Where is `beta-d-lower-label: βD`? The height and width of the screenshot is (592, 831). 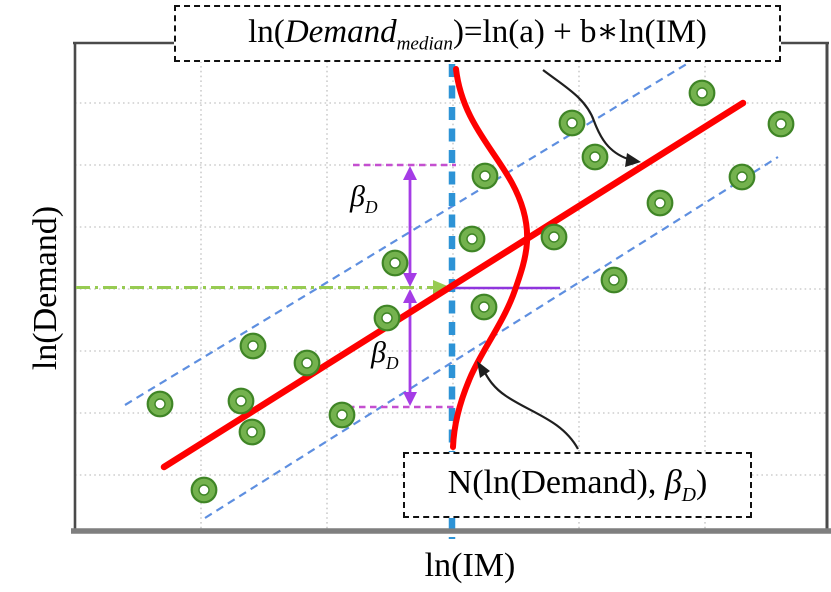 beta-d-lower-label: βD is located at coordinates (385, 355).